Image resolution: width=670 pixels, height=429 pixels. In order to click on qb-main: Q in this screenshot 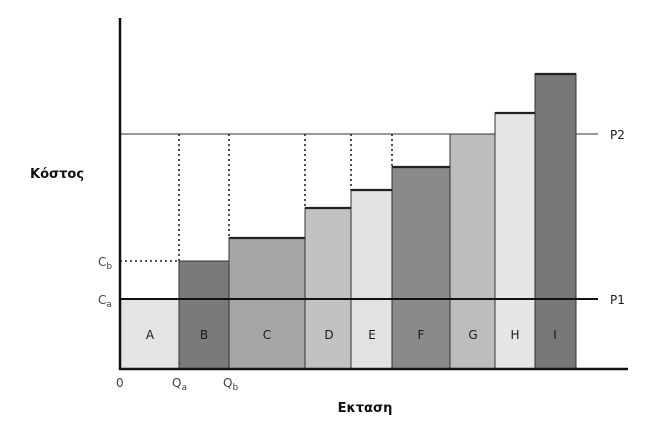, I will do `click(227, 383)`.